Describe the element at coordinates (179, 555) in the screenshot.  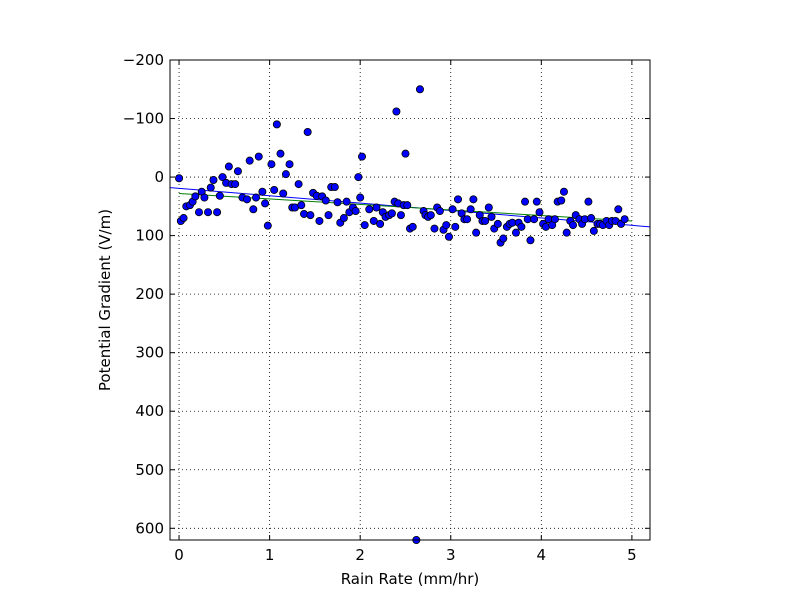
I see `x-tick-label: 0` at that location.